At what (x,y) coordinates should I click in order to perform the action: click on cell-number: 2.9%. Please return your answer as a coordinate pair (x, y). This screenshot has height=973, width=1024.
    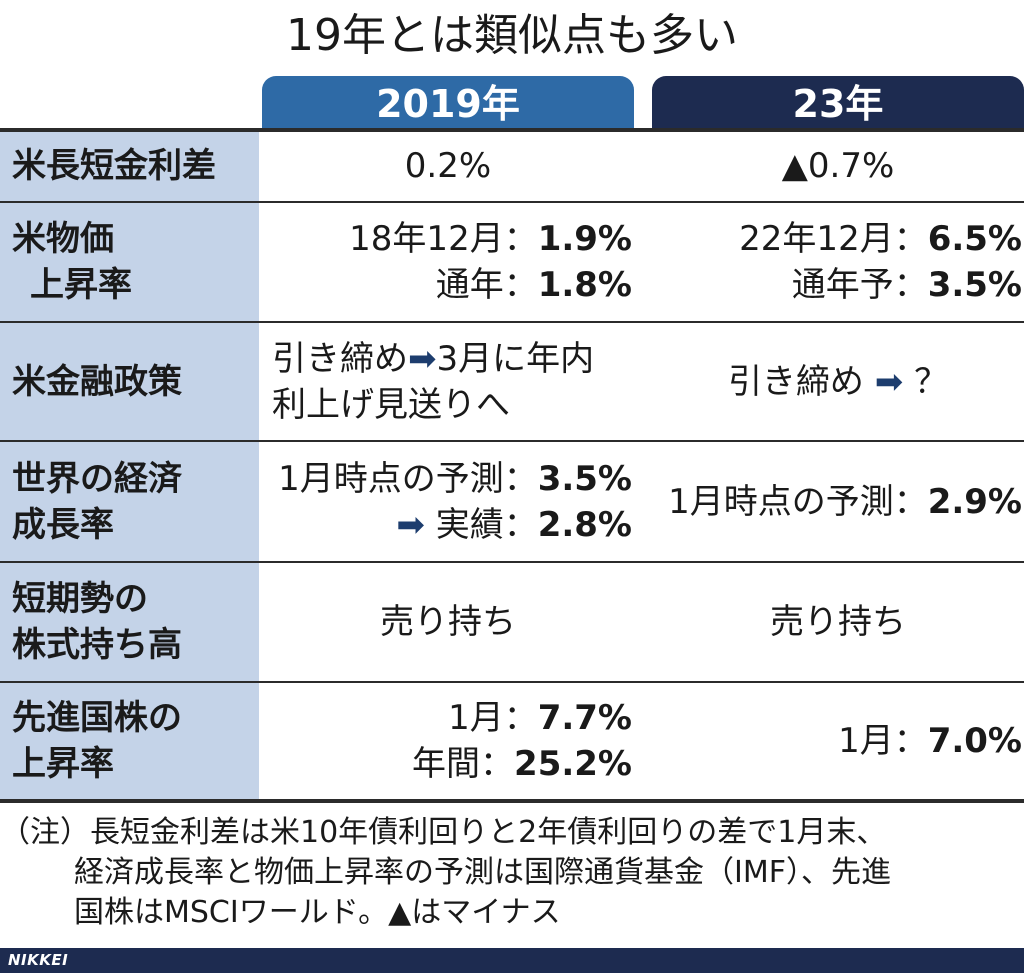
    Looking at the image, I should click on (974, 501).